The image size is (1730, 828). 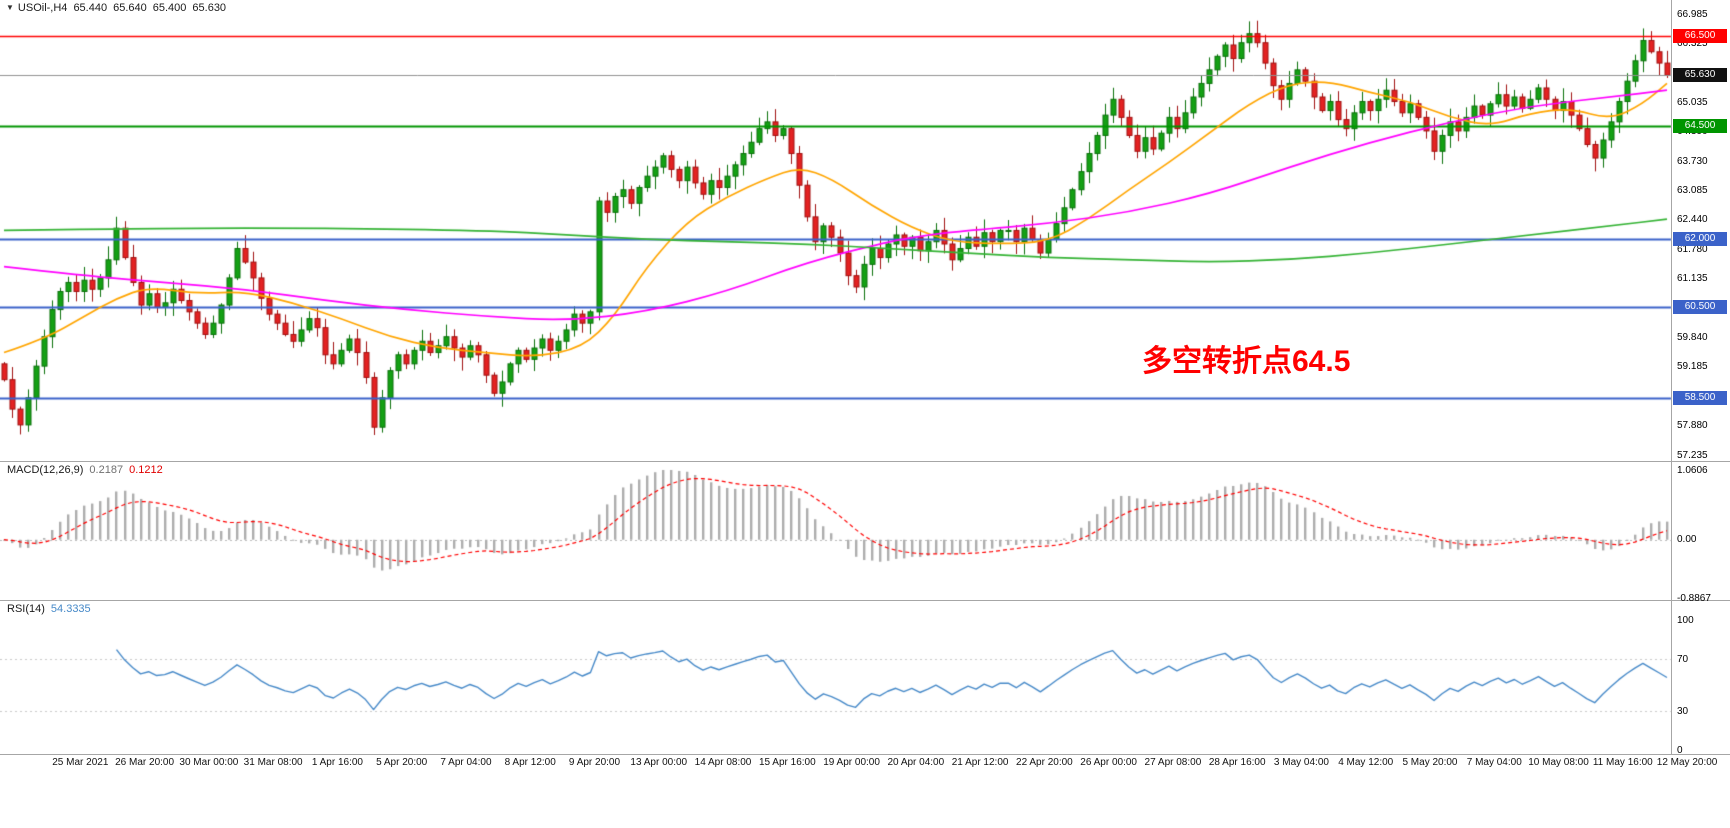 I want to click on time-tick-label: 30 Mar 00:00, so click(x=209, y=762).